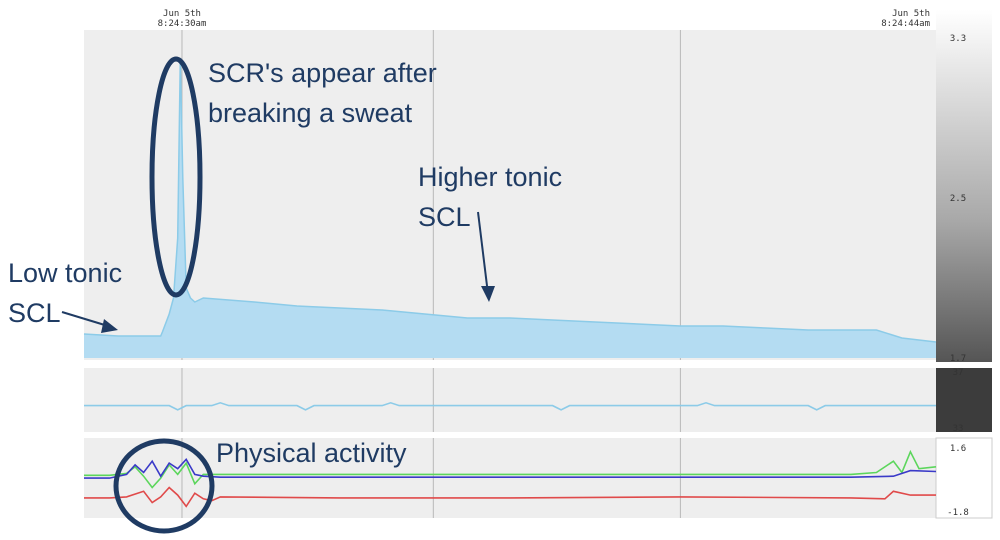 This screenshot has width=1000, height=540. I want to click on accelerometer-y-tick: 1.6, so click(958, 449).